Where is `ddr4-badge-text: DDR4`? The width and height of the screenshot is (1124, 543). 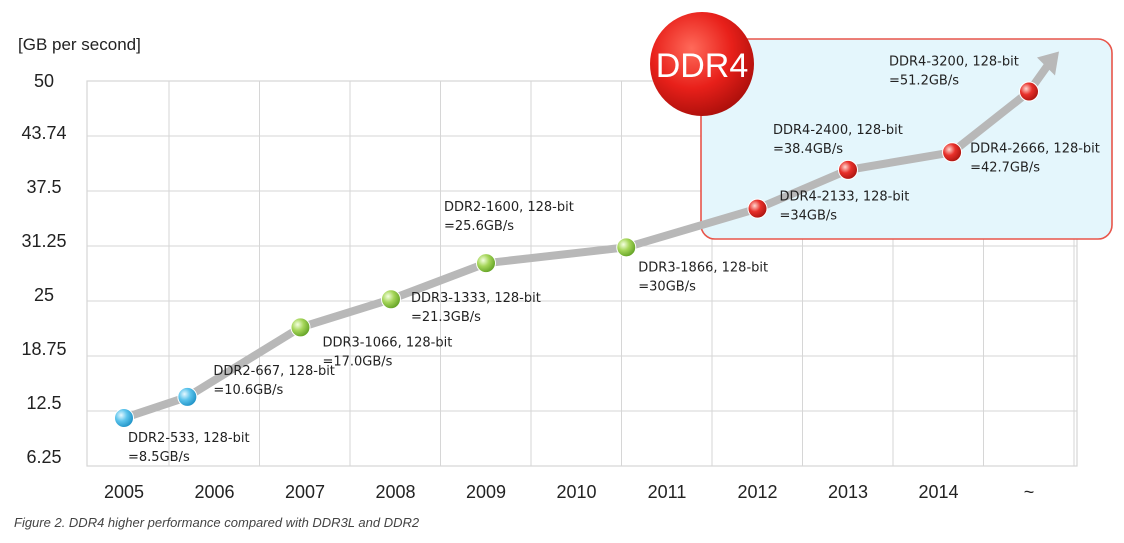 ddr4-badge-text: DDR4 is located at coordinates (702, 66).